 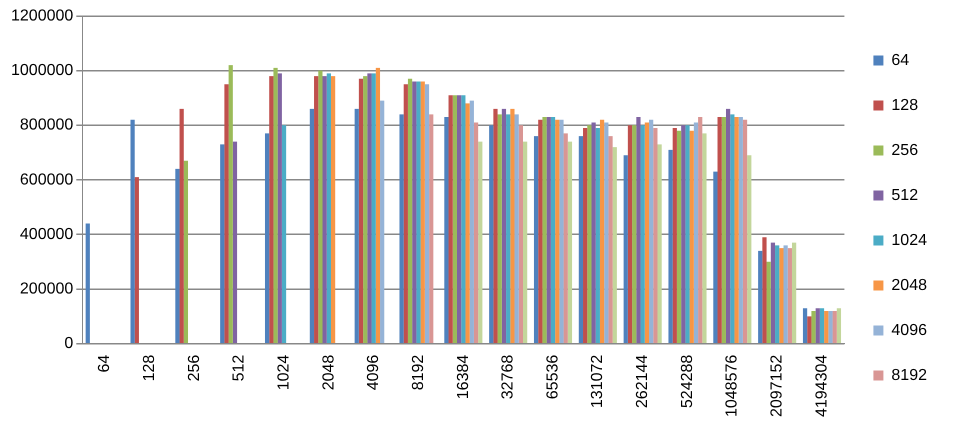 What do you see at coordinates (418, 372) in the screenshot?
I see `x-tick-label: 8192` at bounding box center [418, 372].